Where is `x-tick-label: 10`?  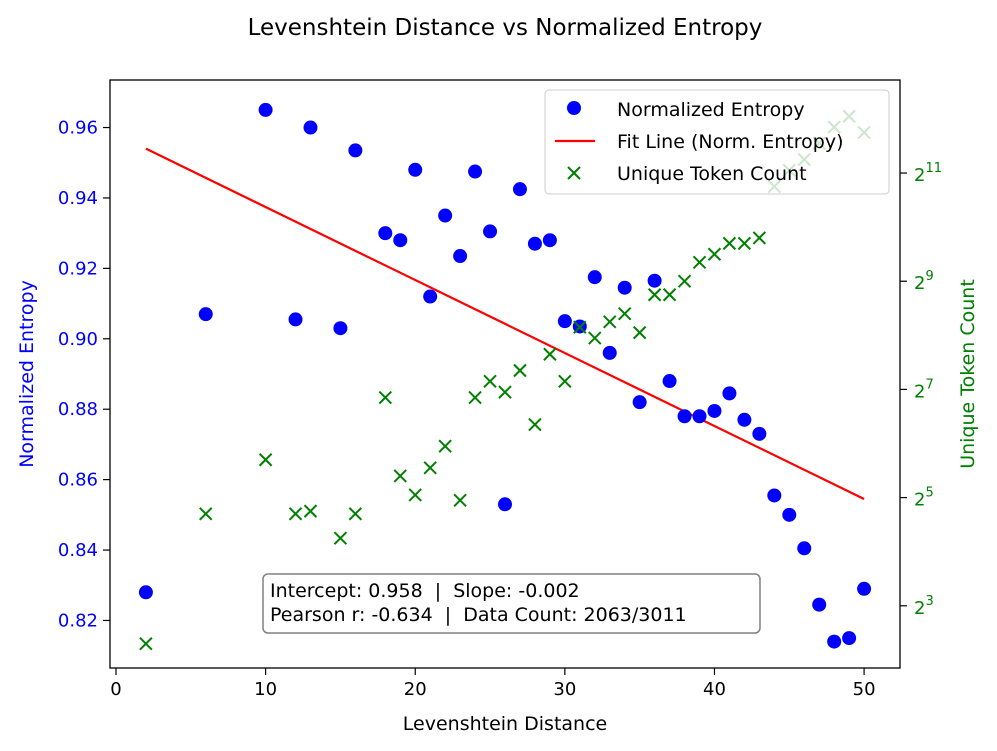
x-tick-label: 10 is located at coordinates (265, 689).